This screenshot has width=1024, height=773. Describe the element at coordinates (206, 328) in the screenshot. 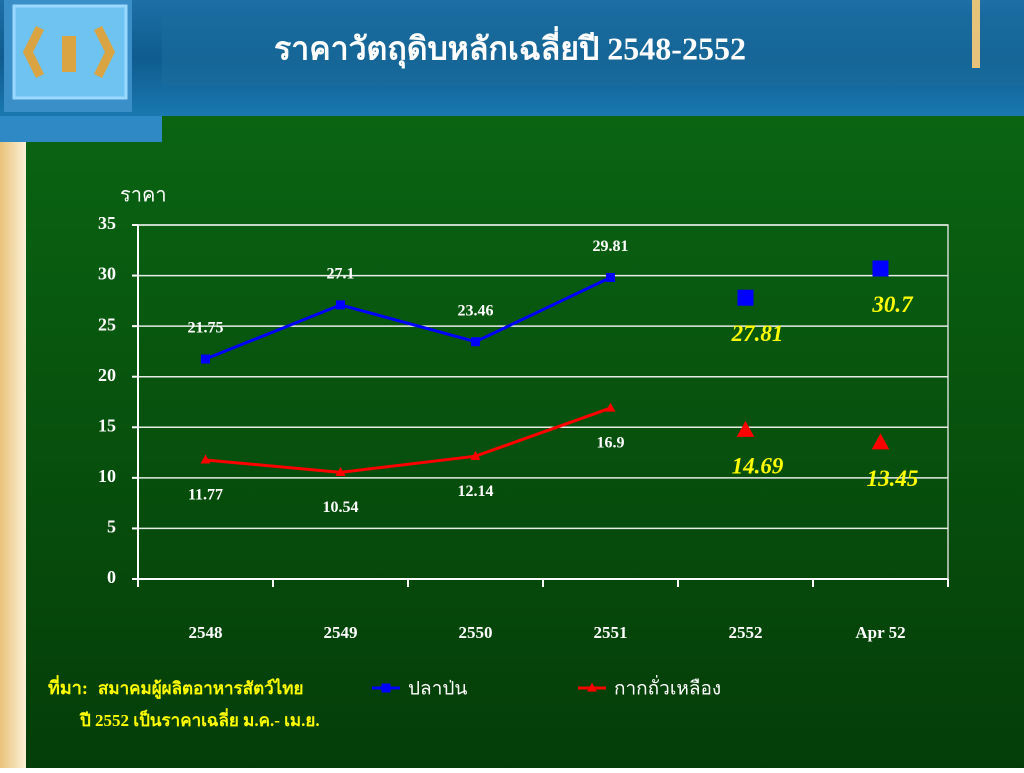

I see `data-label: 21.75` at that location.